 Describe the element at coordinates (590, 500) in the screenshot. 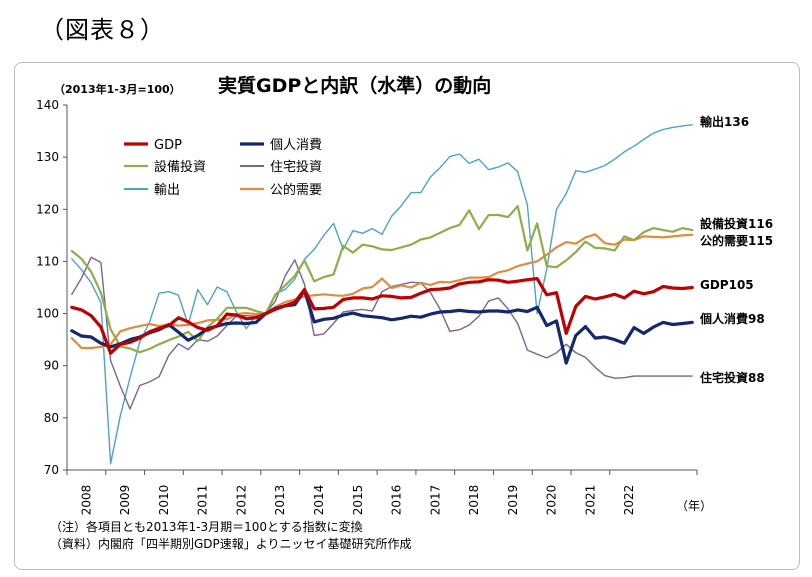

I see `x-tick-label: 2021` at that location.